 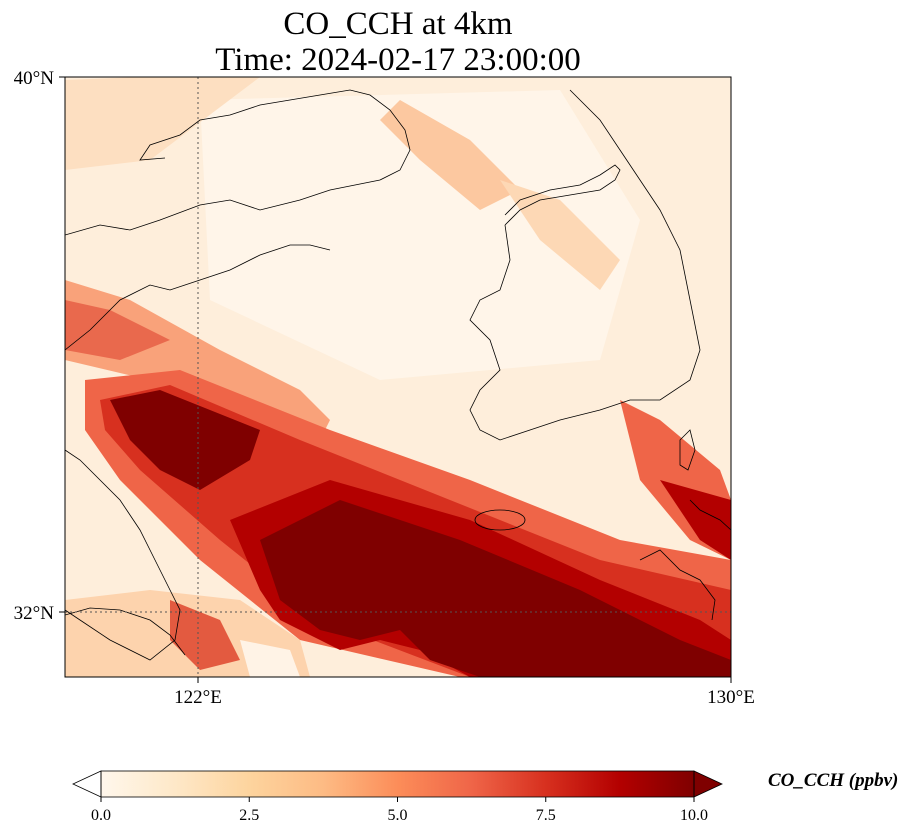 I want to click on lat-tick-label: 40°N, so click(x=34, y=78).